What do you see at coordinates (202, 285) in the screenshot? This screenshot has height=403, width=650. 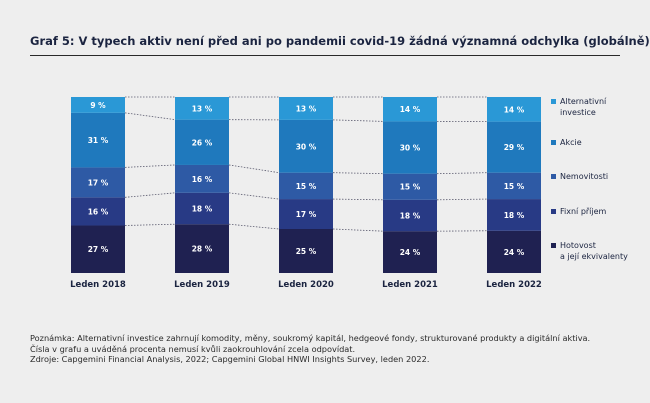 I see `x-tick-label: Leden 2019` at bounding box center [202, 285].